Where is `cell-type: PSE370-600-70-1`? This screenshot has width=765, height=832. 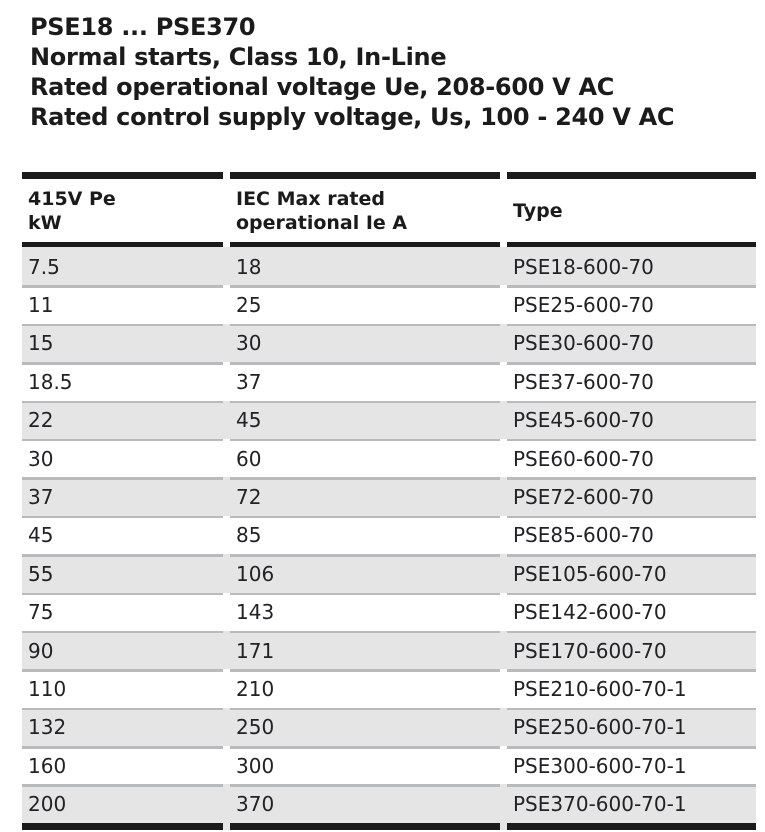 cell-type: PSE370-600-70-1 is located at coordinates (631, 807).